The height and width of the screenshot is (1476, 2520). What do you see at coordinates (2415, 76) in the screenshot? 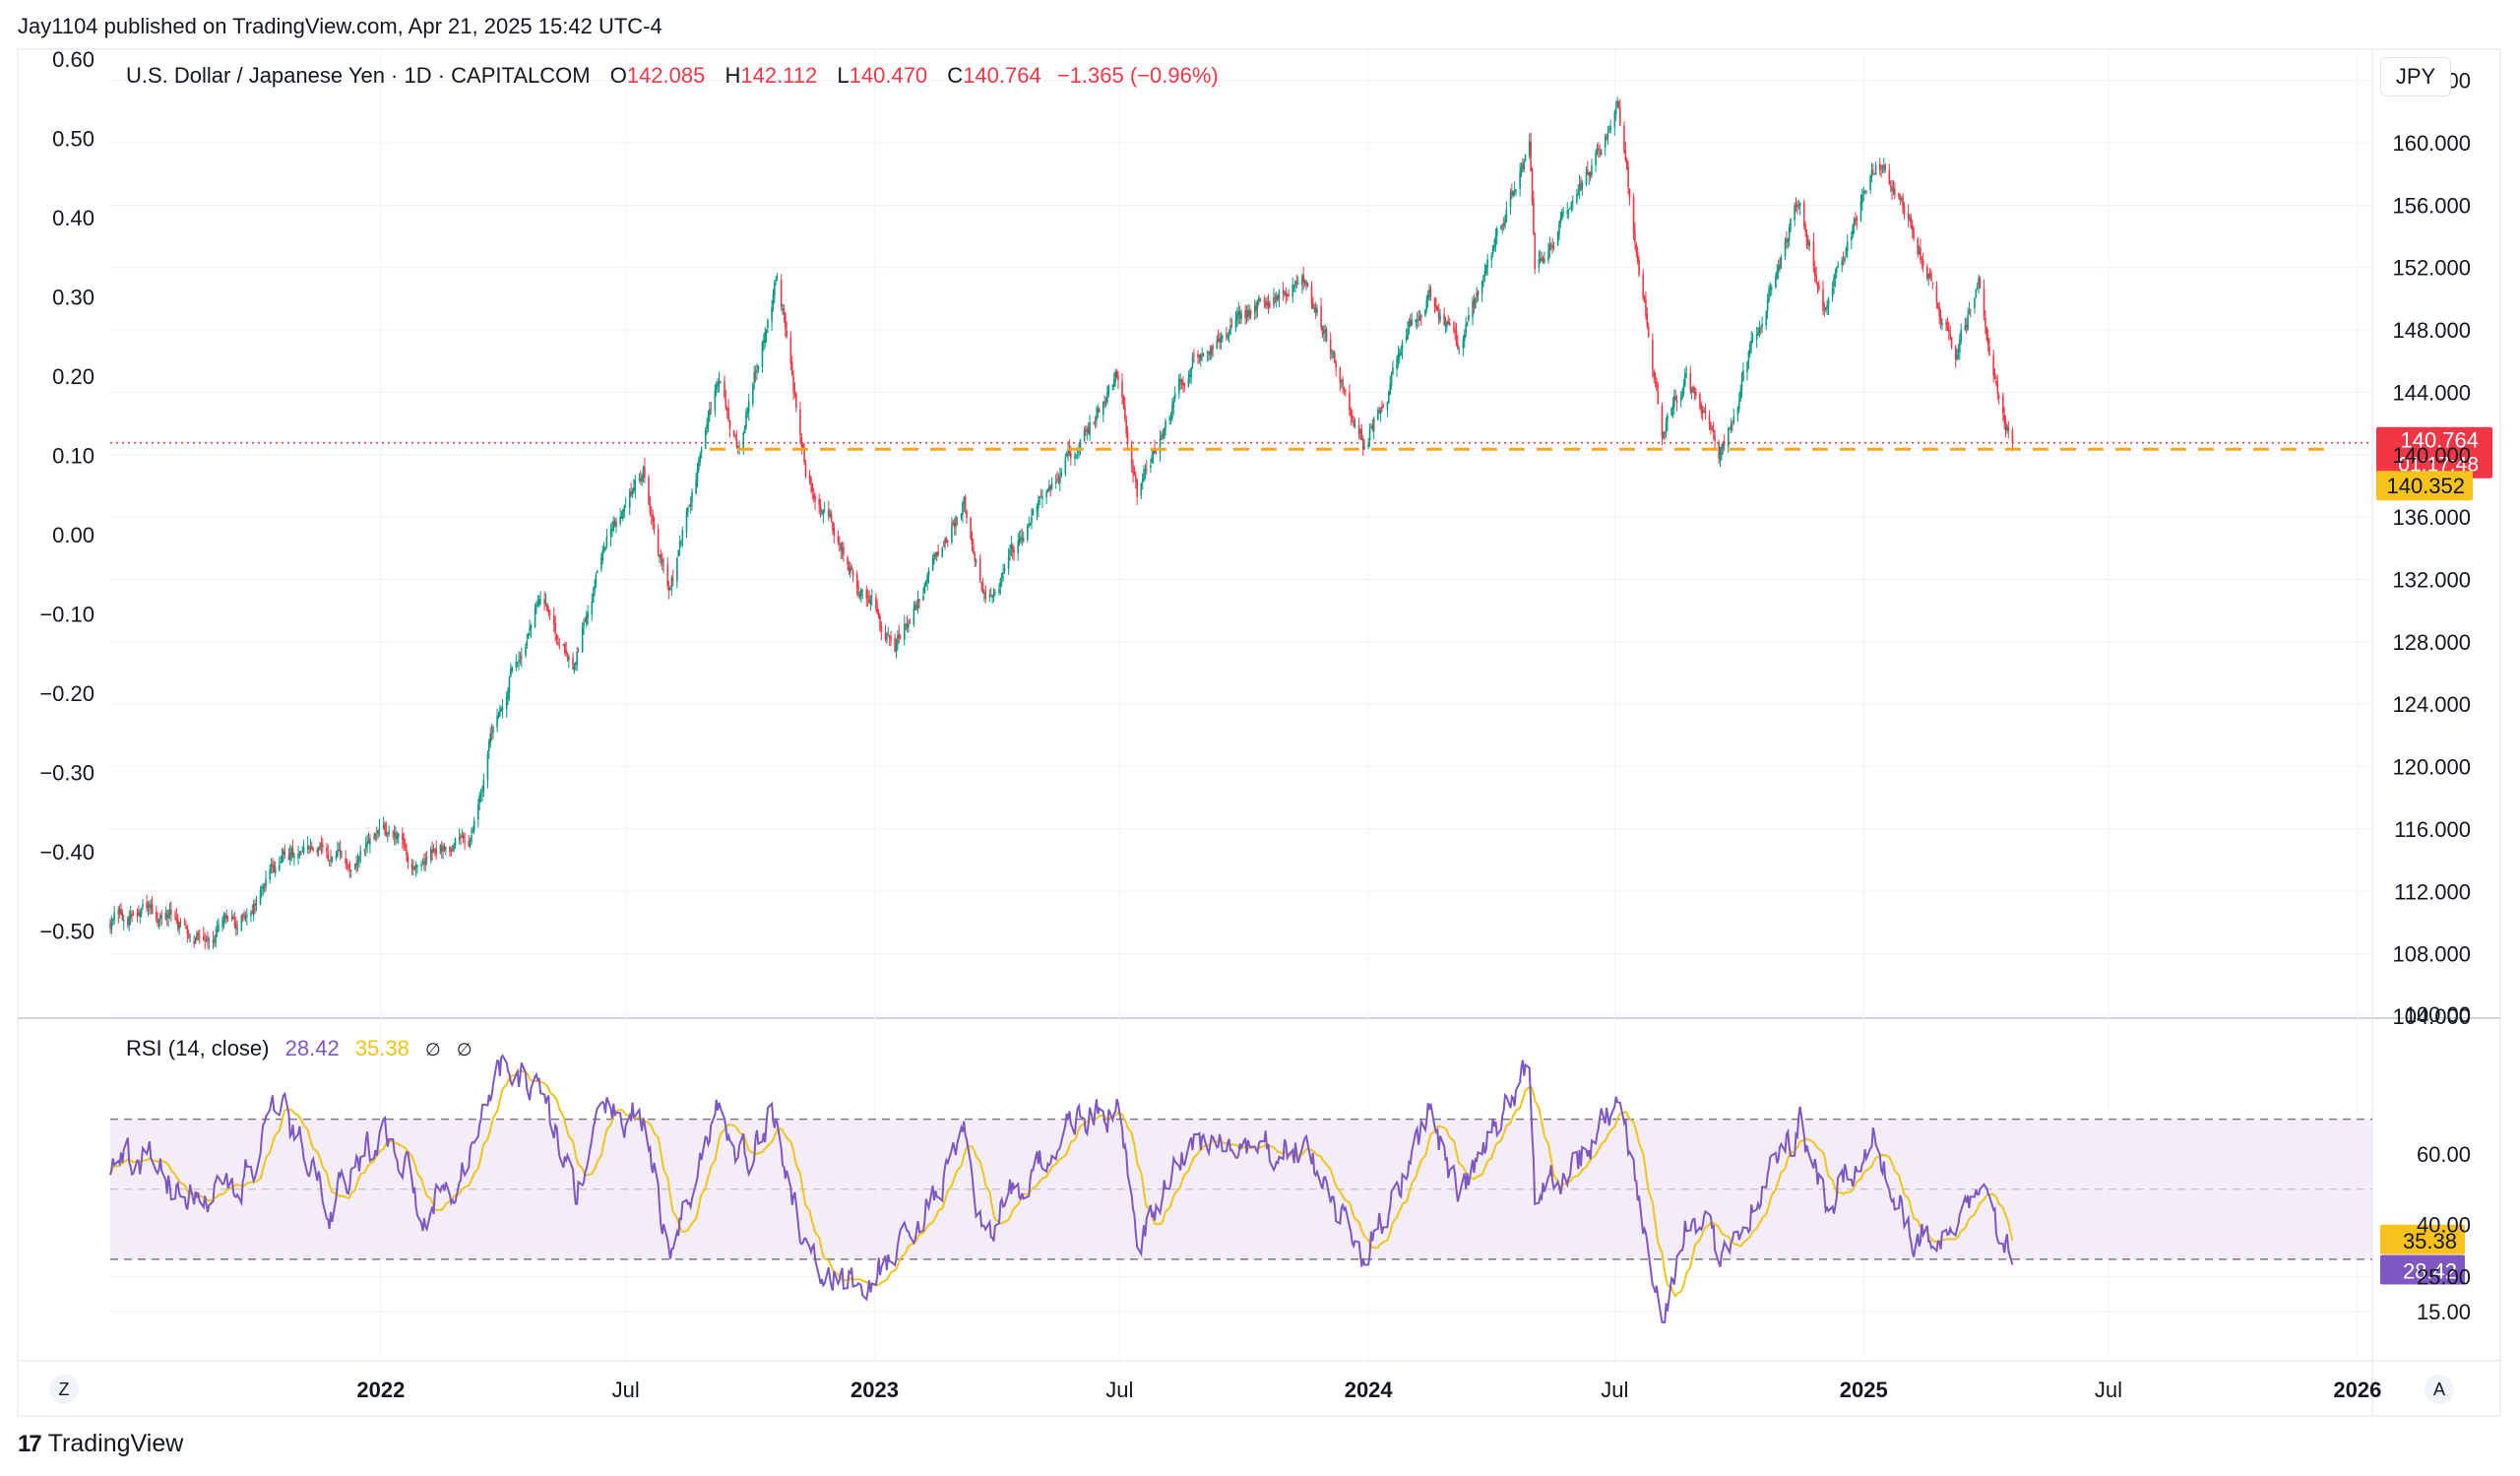
I see `currency-unit-button: JPY` at bounding box center [2415, 76].